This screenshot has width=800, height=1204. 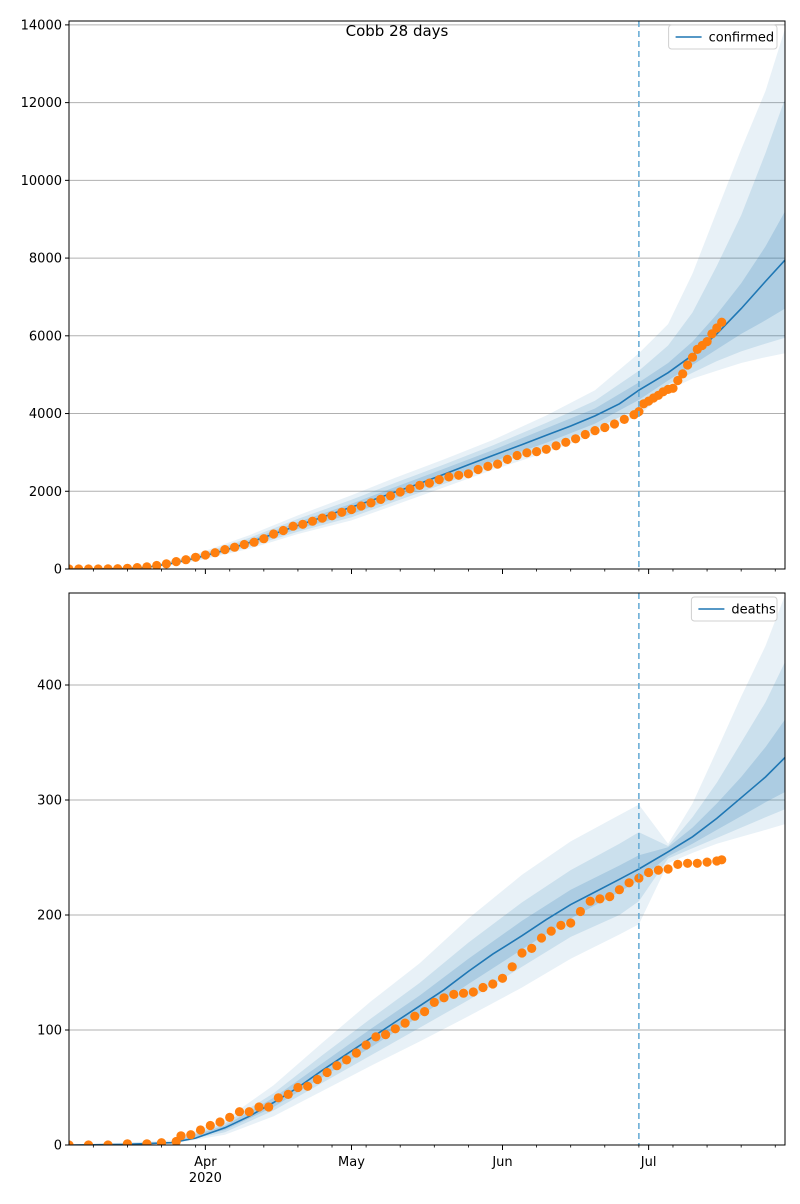 What do you see at coordinates (205, 1162) in the screenshot?
I see `x-tick-label: Apr` at bounding box center [205, 1162].